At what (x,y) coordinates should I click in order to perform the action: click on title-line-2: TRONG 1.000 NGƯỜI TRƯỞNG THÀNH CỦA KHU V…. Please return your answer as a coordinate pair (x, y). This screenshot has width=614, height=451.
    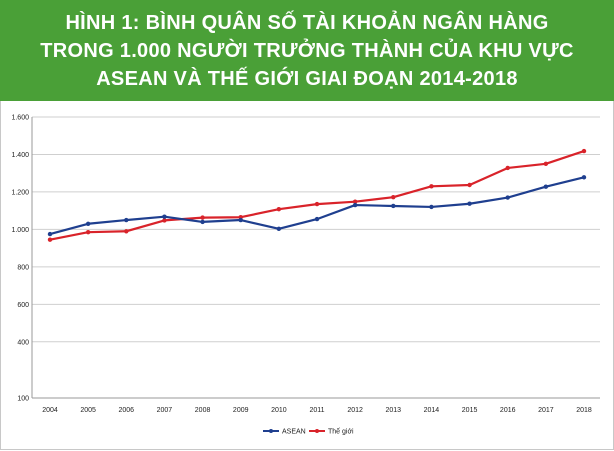
    Looking at the image, I should click on (307, 51).